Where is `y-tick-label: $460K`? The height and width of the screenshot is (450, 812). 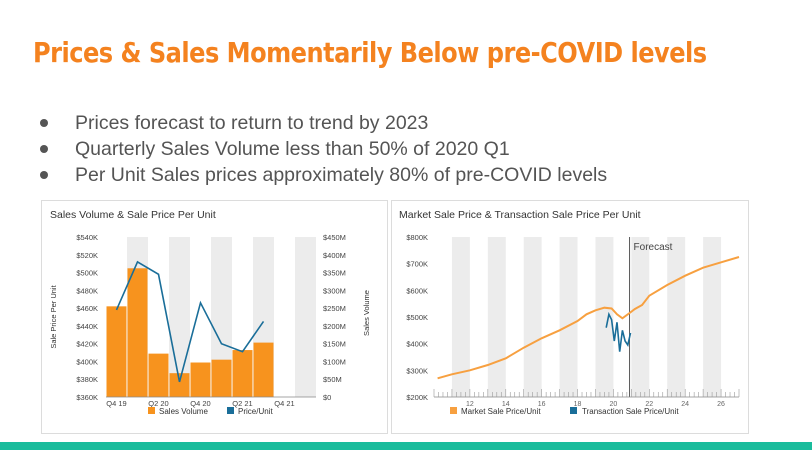
y-tick-label: $460K is located at coordinates (87, 308).